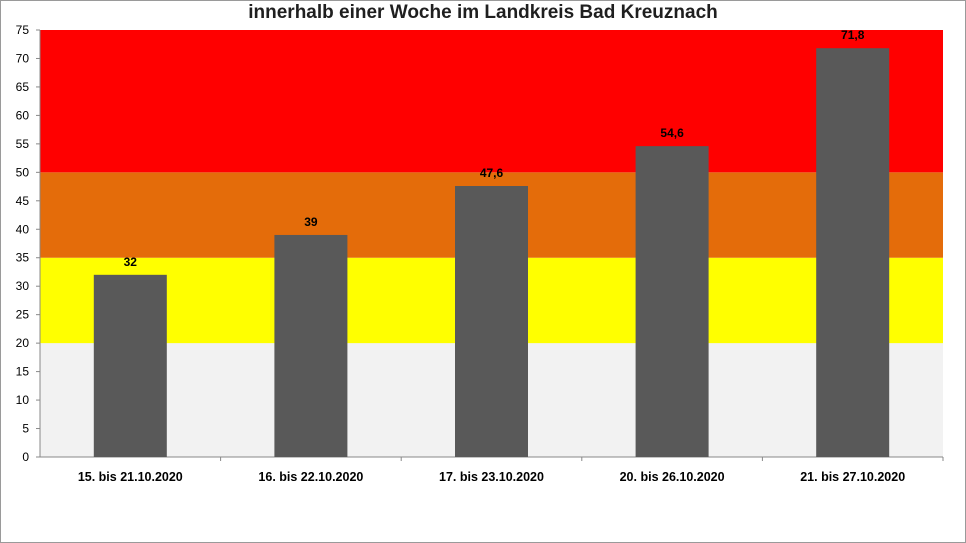 The width and height of the screenshot is (966, 543). Describe the element at coordinates (23, 315) in the screenshot. I see `y-tick-label: 25` at that location.